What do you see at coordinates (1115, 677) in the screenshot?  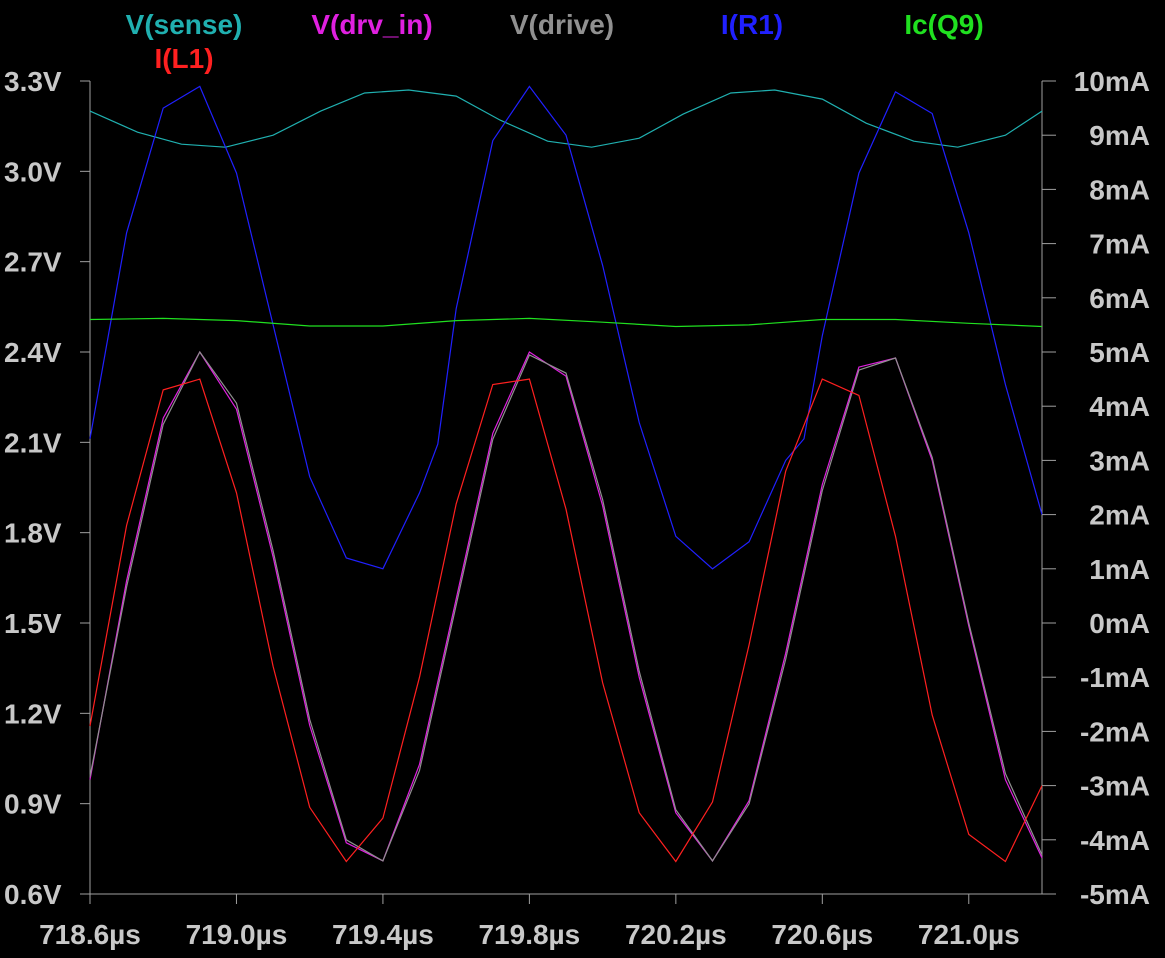 I see `right-tick-label: -1mA` at bounding box center [1115, 677].